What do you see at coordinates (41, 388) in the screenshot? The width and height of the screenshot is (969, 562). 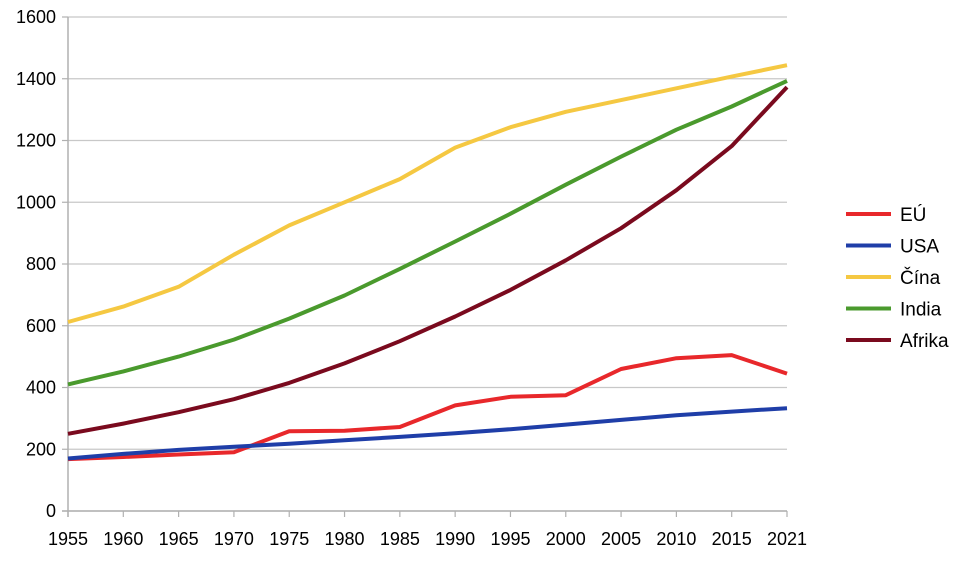 I see `y-tick-label: 400` at bounding box center [41, 388].